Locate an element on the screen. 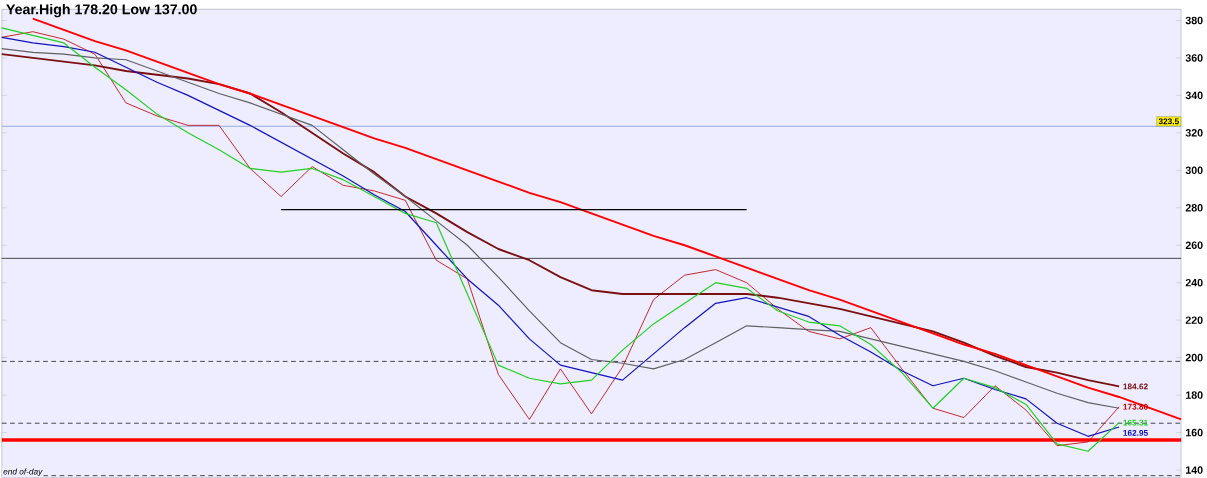 The image size is (1207, 478). ref-line-label: 323.5 is located at coordinates (1168, 121).